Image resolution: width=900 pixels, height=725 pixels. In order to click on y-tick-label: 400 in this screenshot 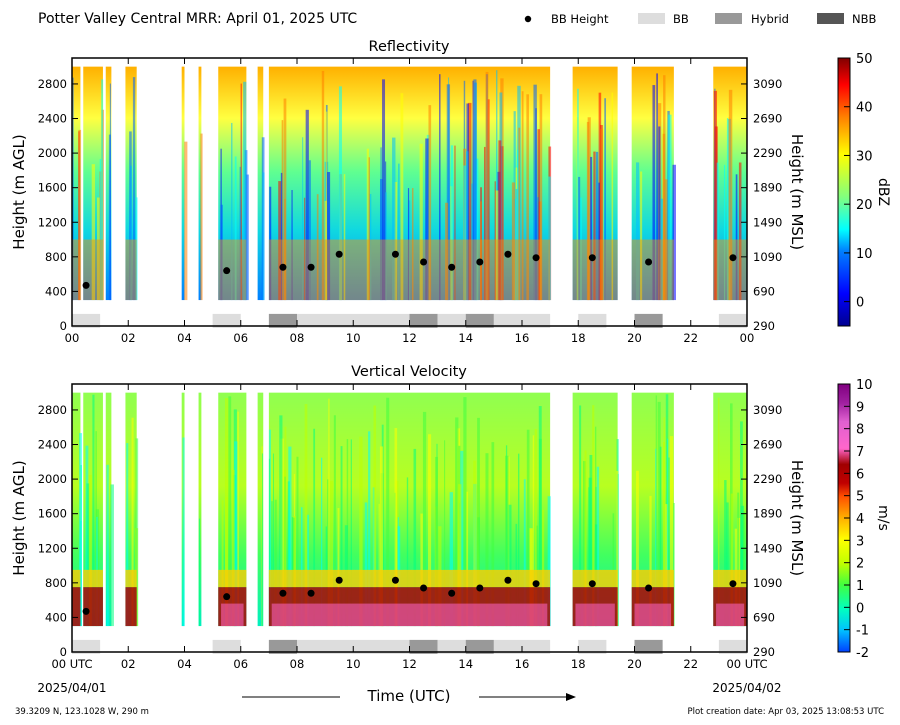, I will do `click(56, 617)`.